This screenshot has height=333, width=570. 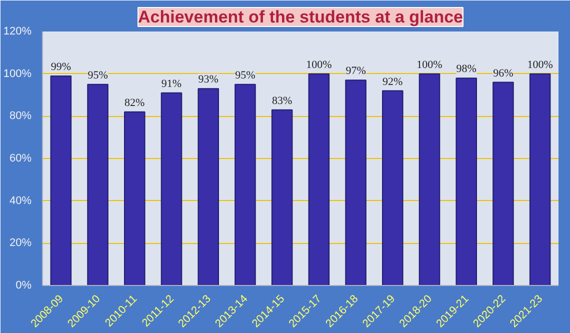 I want to click on y-tick-label: 40%, so click(x=20, y=200).